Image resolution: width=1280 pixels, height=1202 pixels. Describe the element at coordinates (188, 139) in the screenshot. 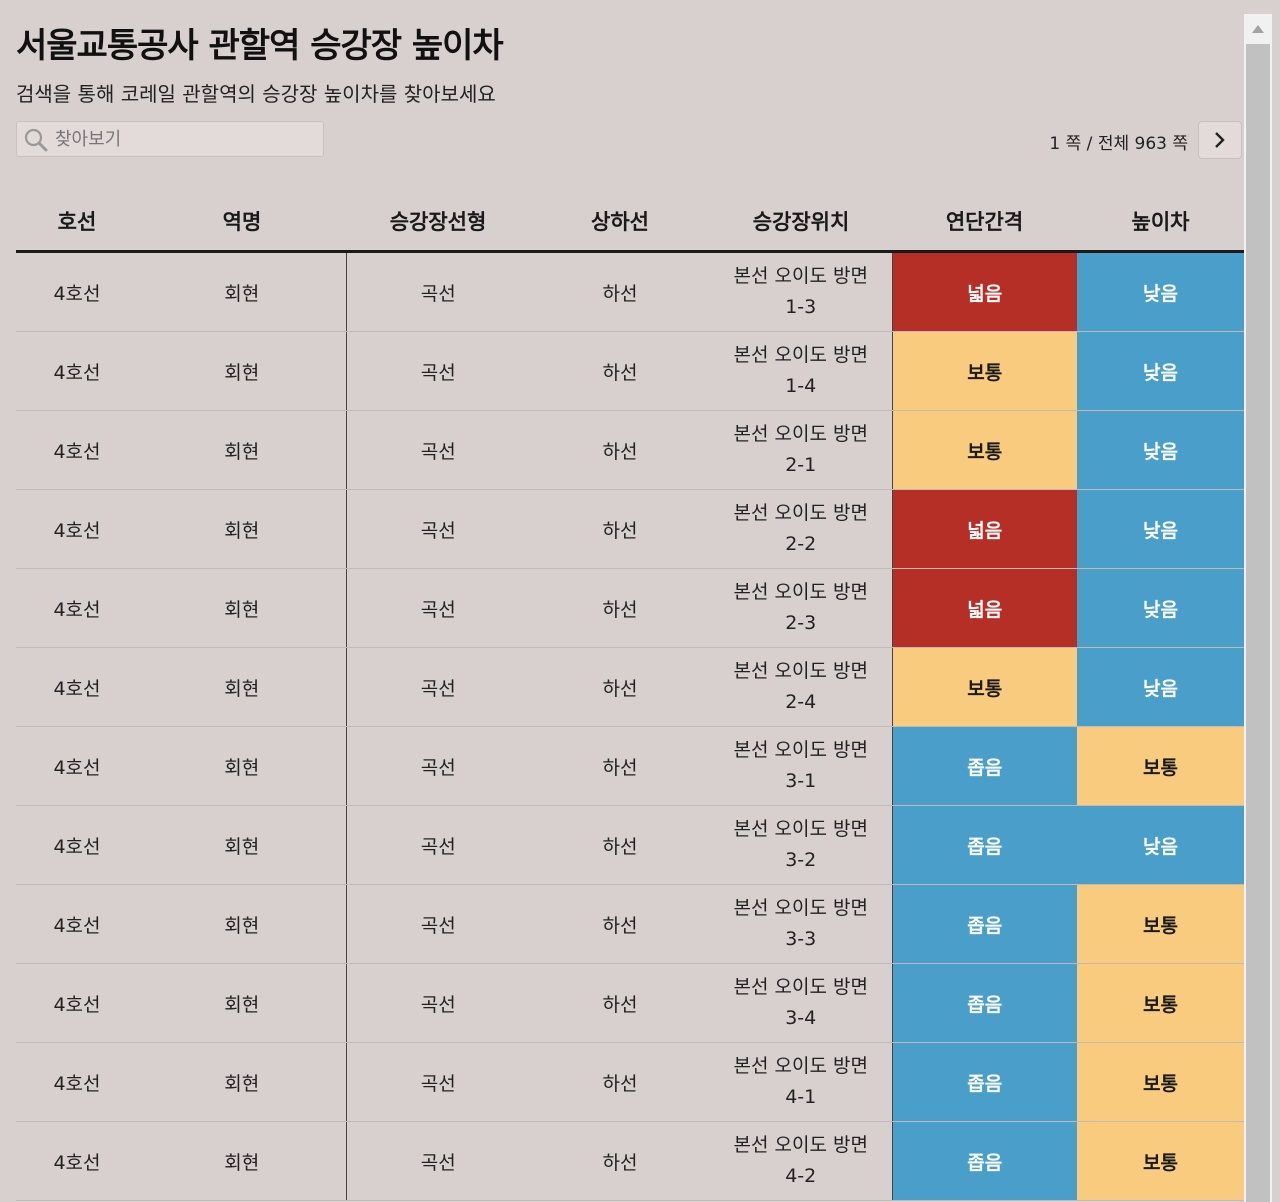

I see `search-input` at that location.